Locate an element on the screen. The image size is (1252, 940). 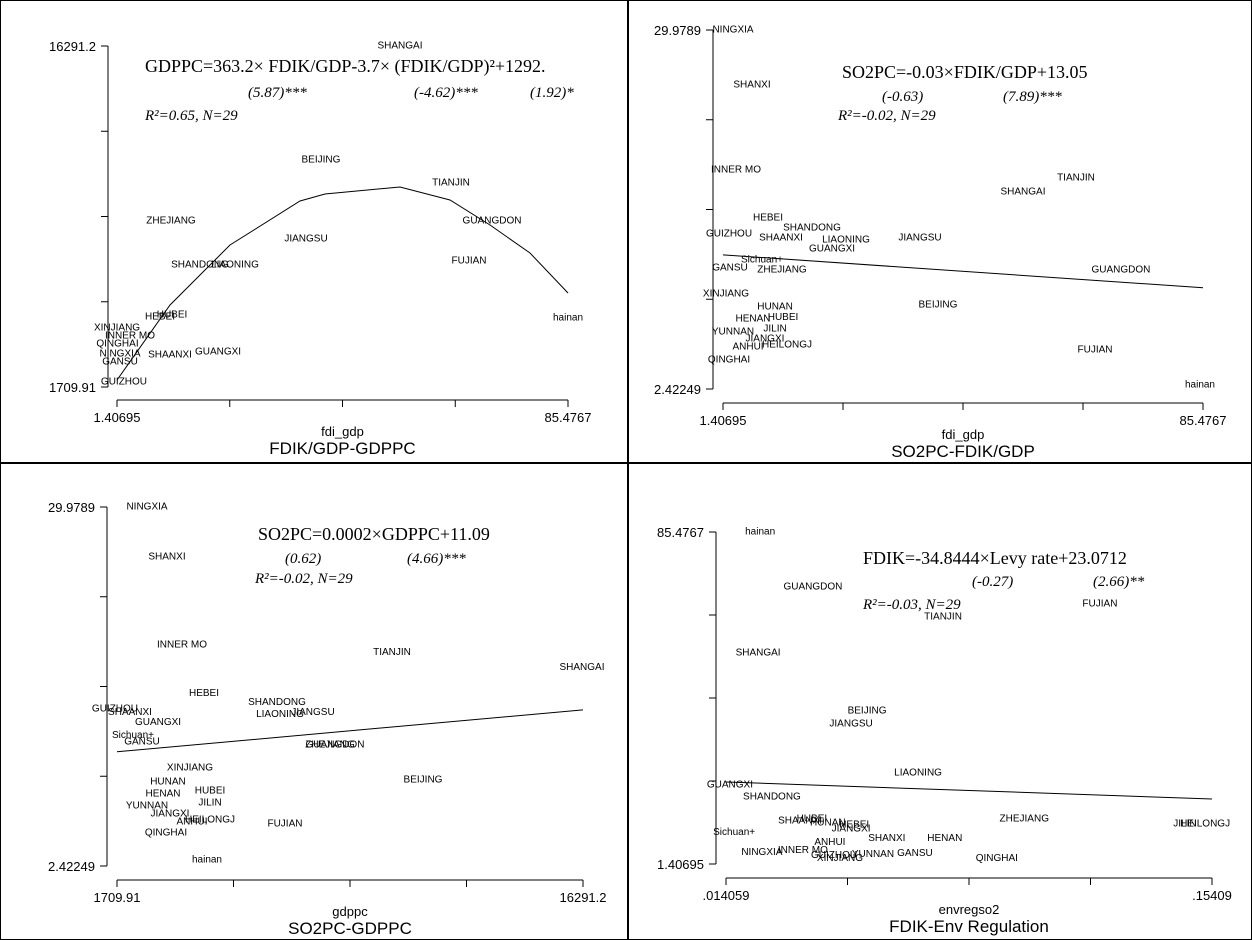
point-label: SHAANXI is located at coordinates (781, 238).